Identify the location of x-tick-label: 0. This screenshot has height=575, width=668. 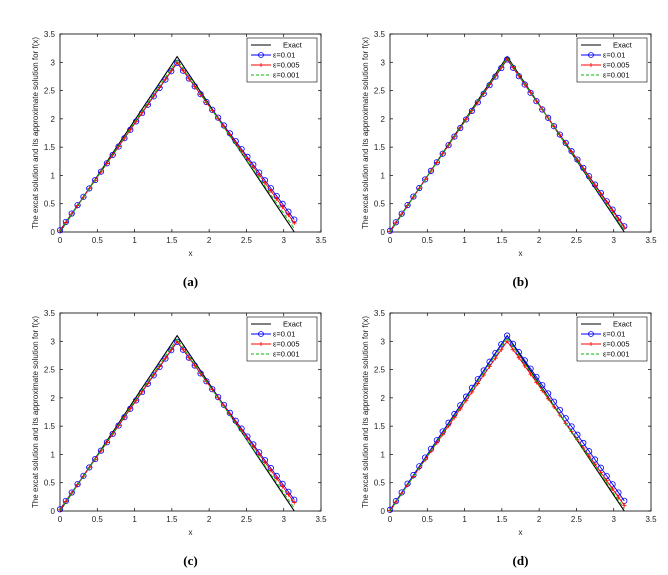
(60, 519).